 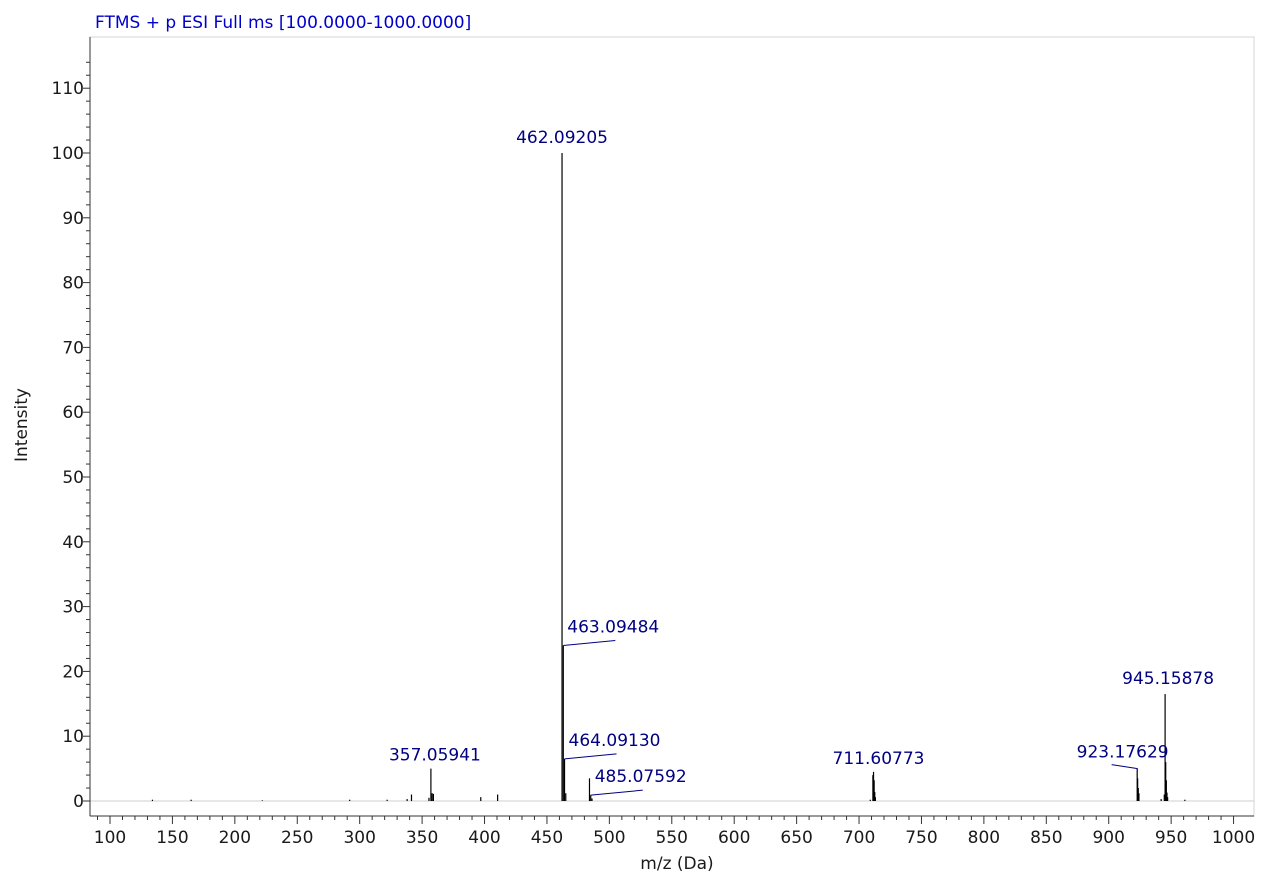 I want to click on y-tick-label: 80, so click(x=73, y=284).